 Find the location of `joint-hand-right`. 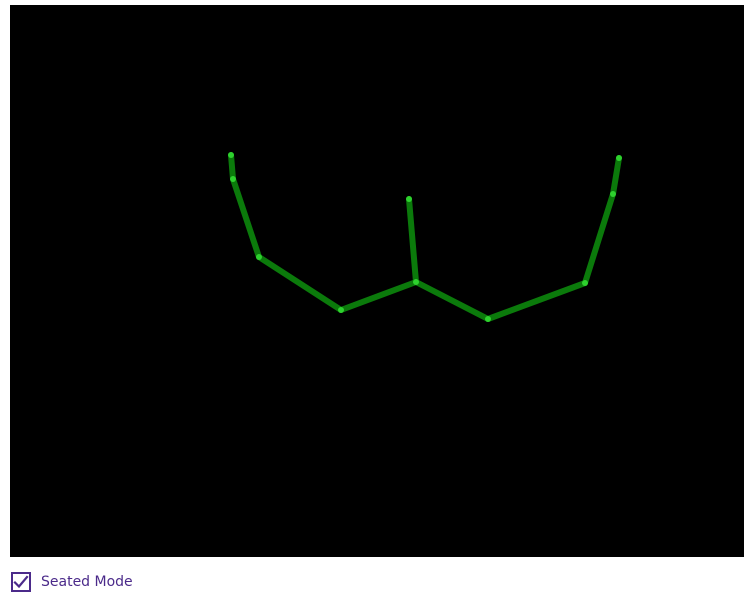

joint-hand-right is located at coordinates (619, 158).